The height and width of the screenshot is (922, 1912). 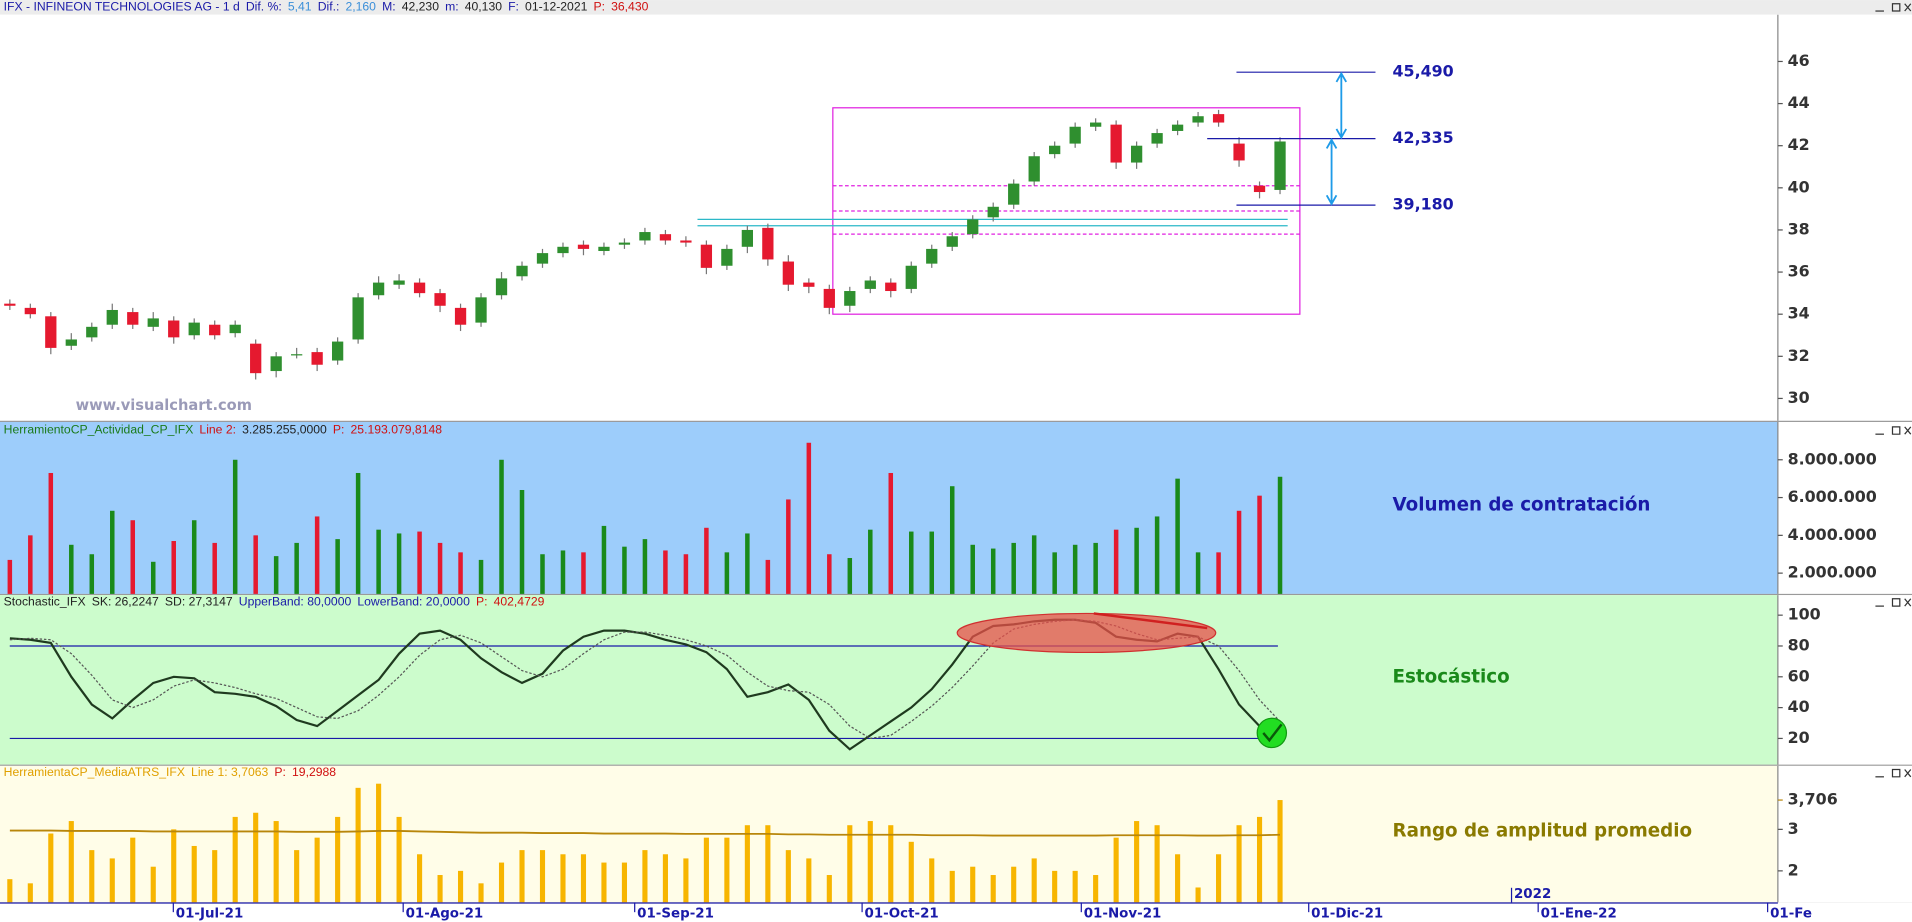 I want to click on x-tick-label: 01-Ene-22, so click(x=1579, y=913).